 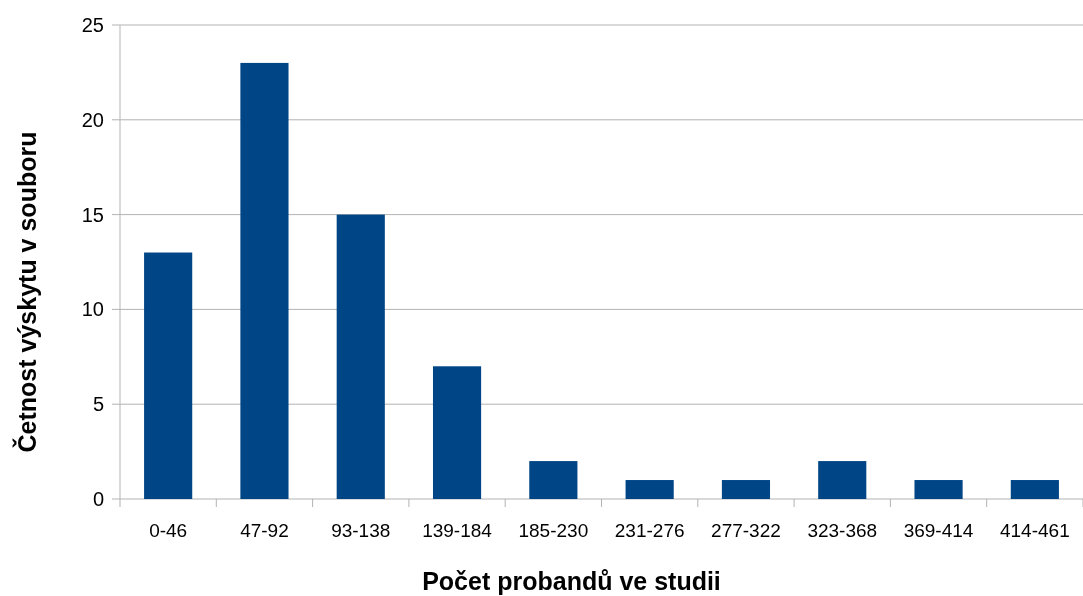 I want to click on y-tick-label: 25, so click(x=92, y=25).